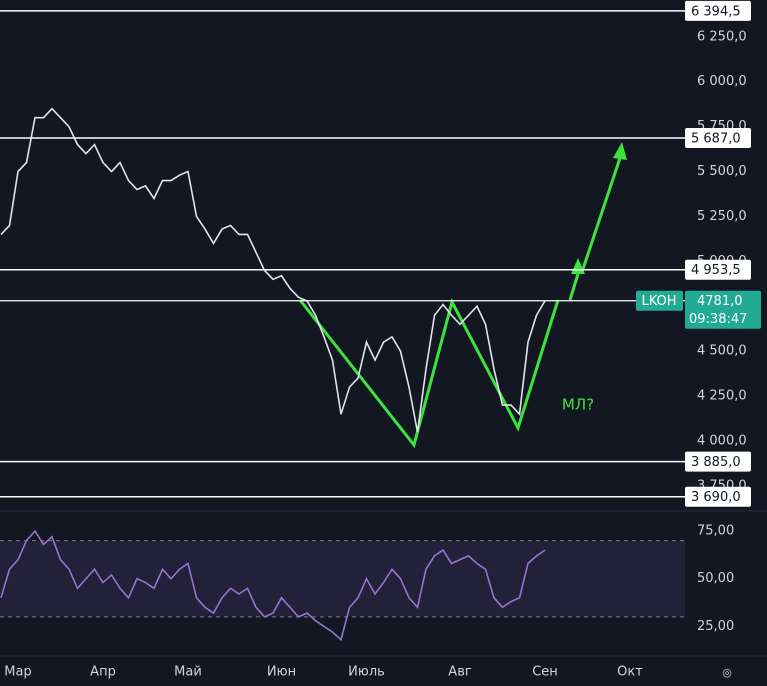 The height and width of the screenshot is (686, 767). I want to click on x-tick-label: Май, so click(188, 672).